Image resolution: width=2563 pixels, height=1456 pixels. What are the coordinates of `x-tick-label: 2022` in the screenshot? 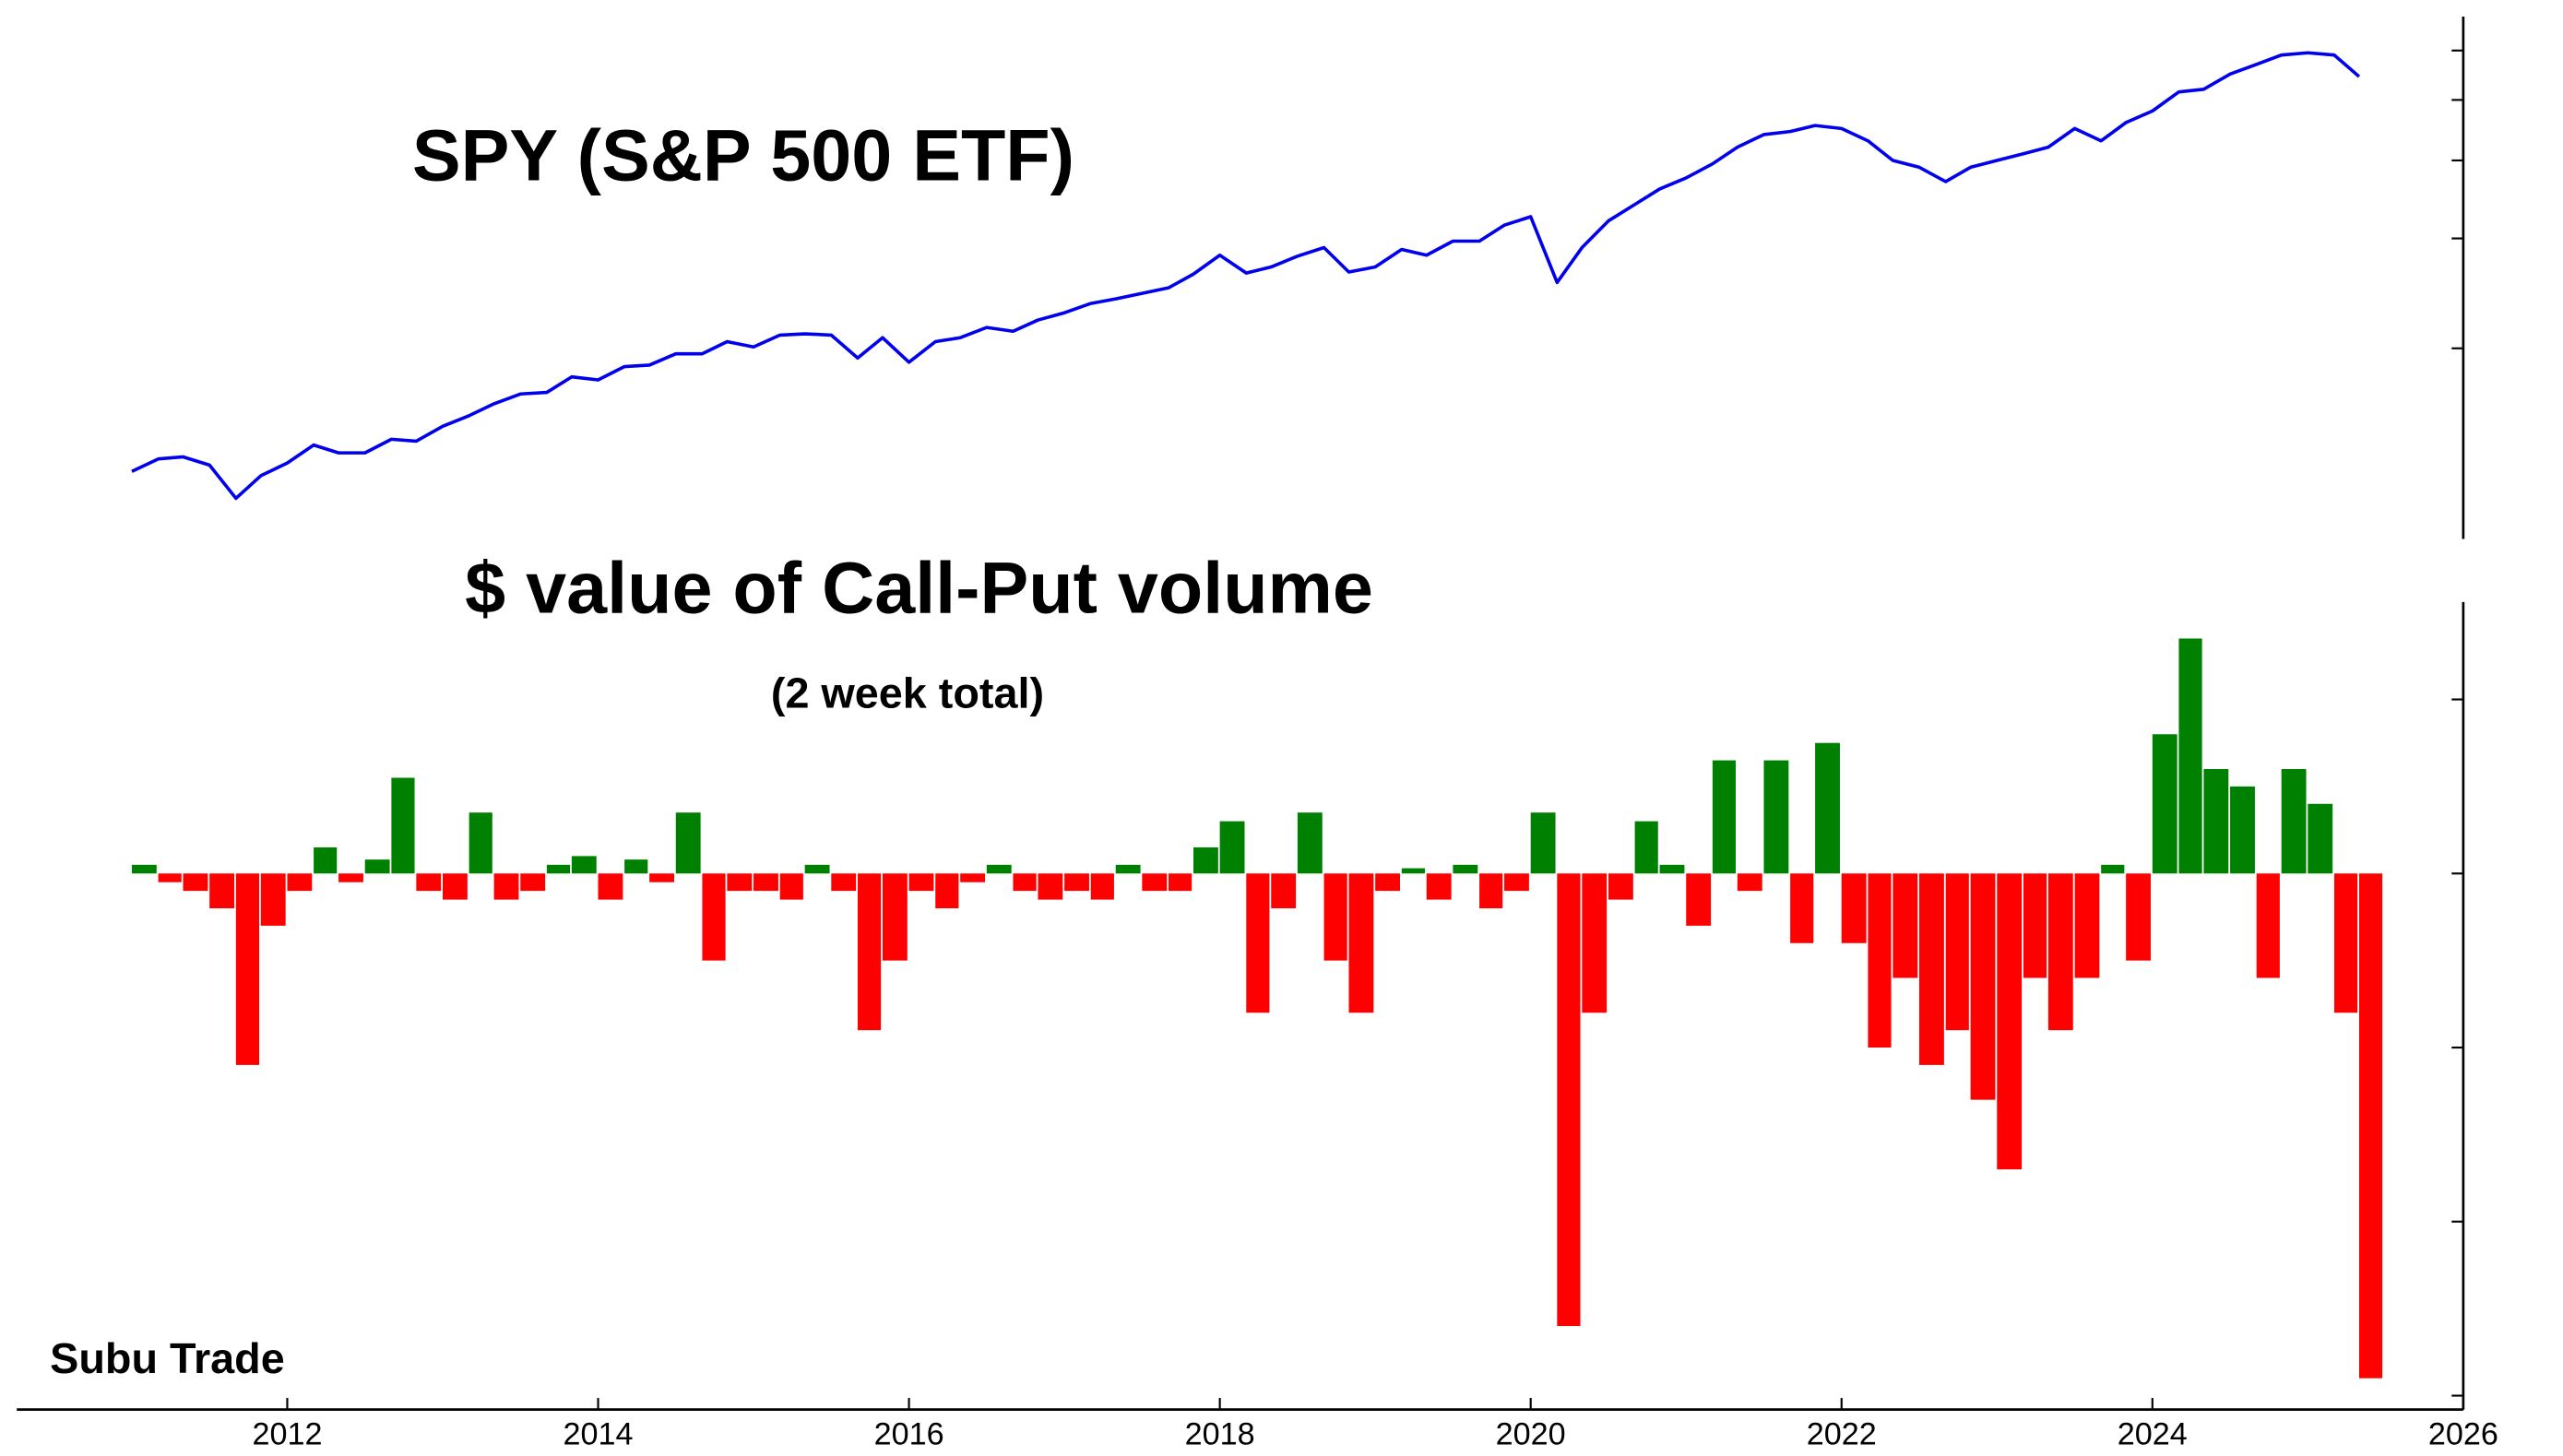 It's located at (1842, 1433).